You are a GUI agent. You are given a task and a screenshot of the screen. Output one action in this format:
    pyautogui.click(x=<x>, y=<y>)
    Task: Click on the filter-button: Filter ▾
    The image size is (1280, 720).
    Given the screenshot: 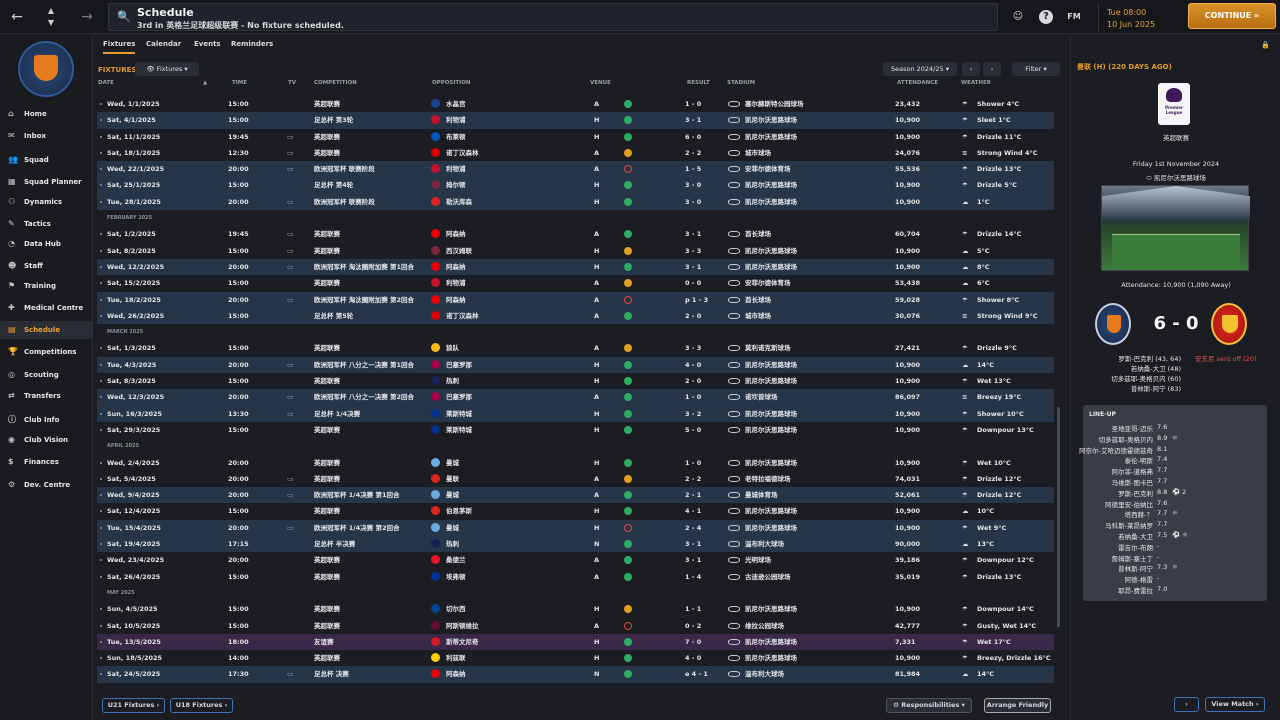 What is the action you would take?
    pyautogui.click(x=1036, y=69)
    